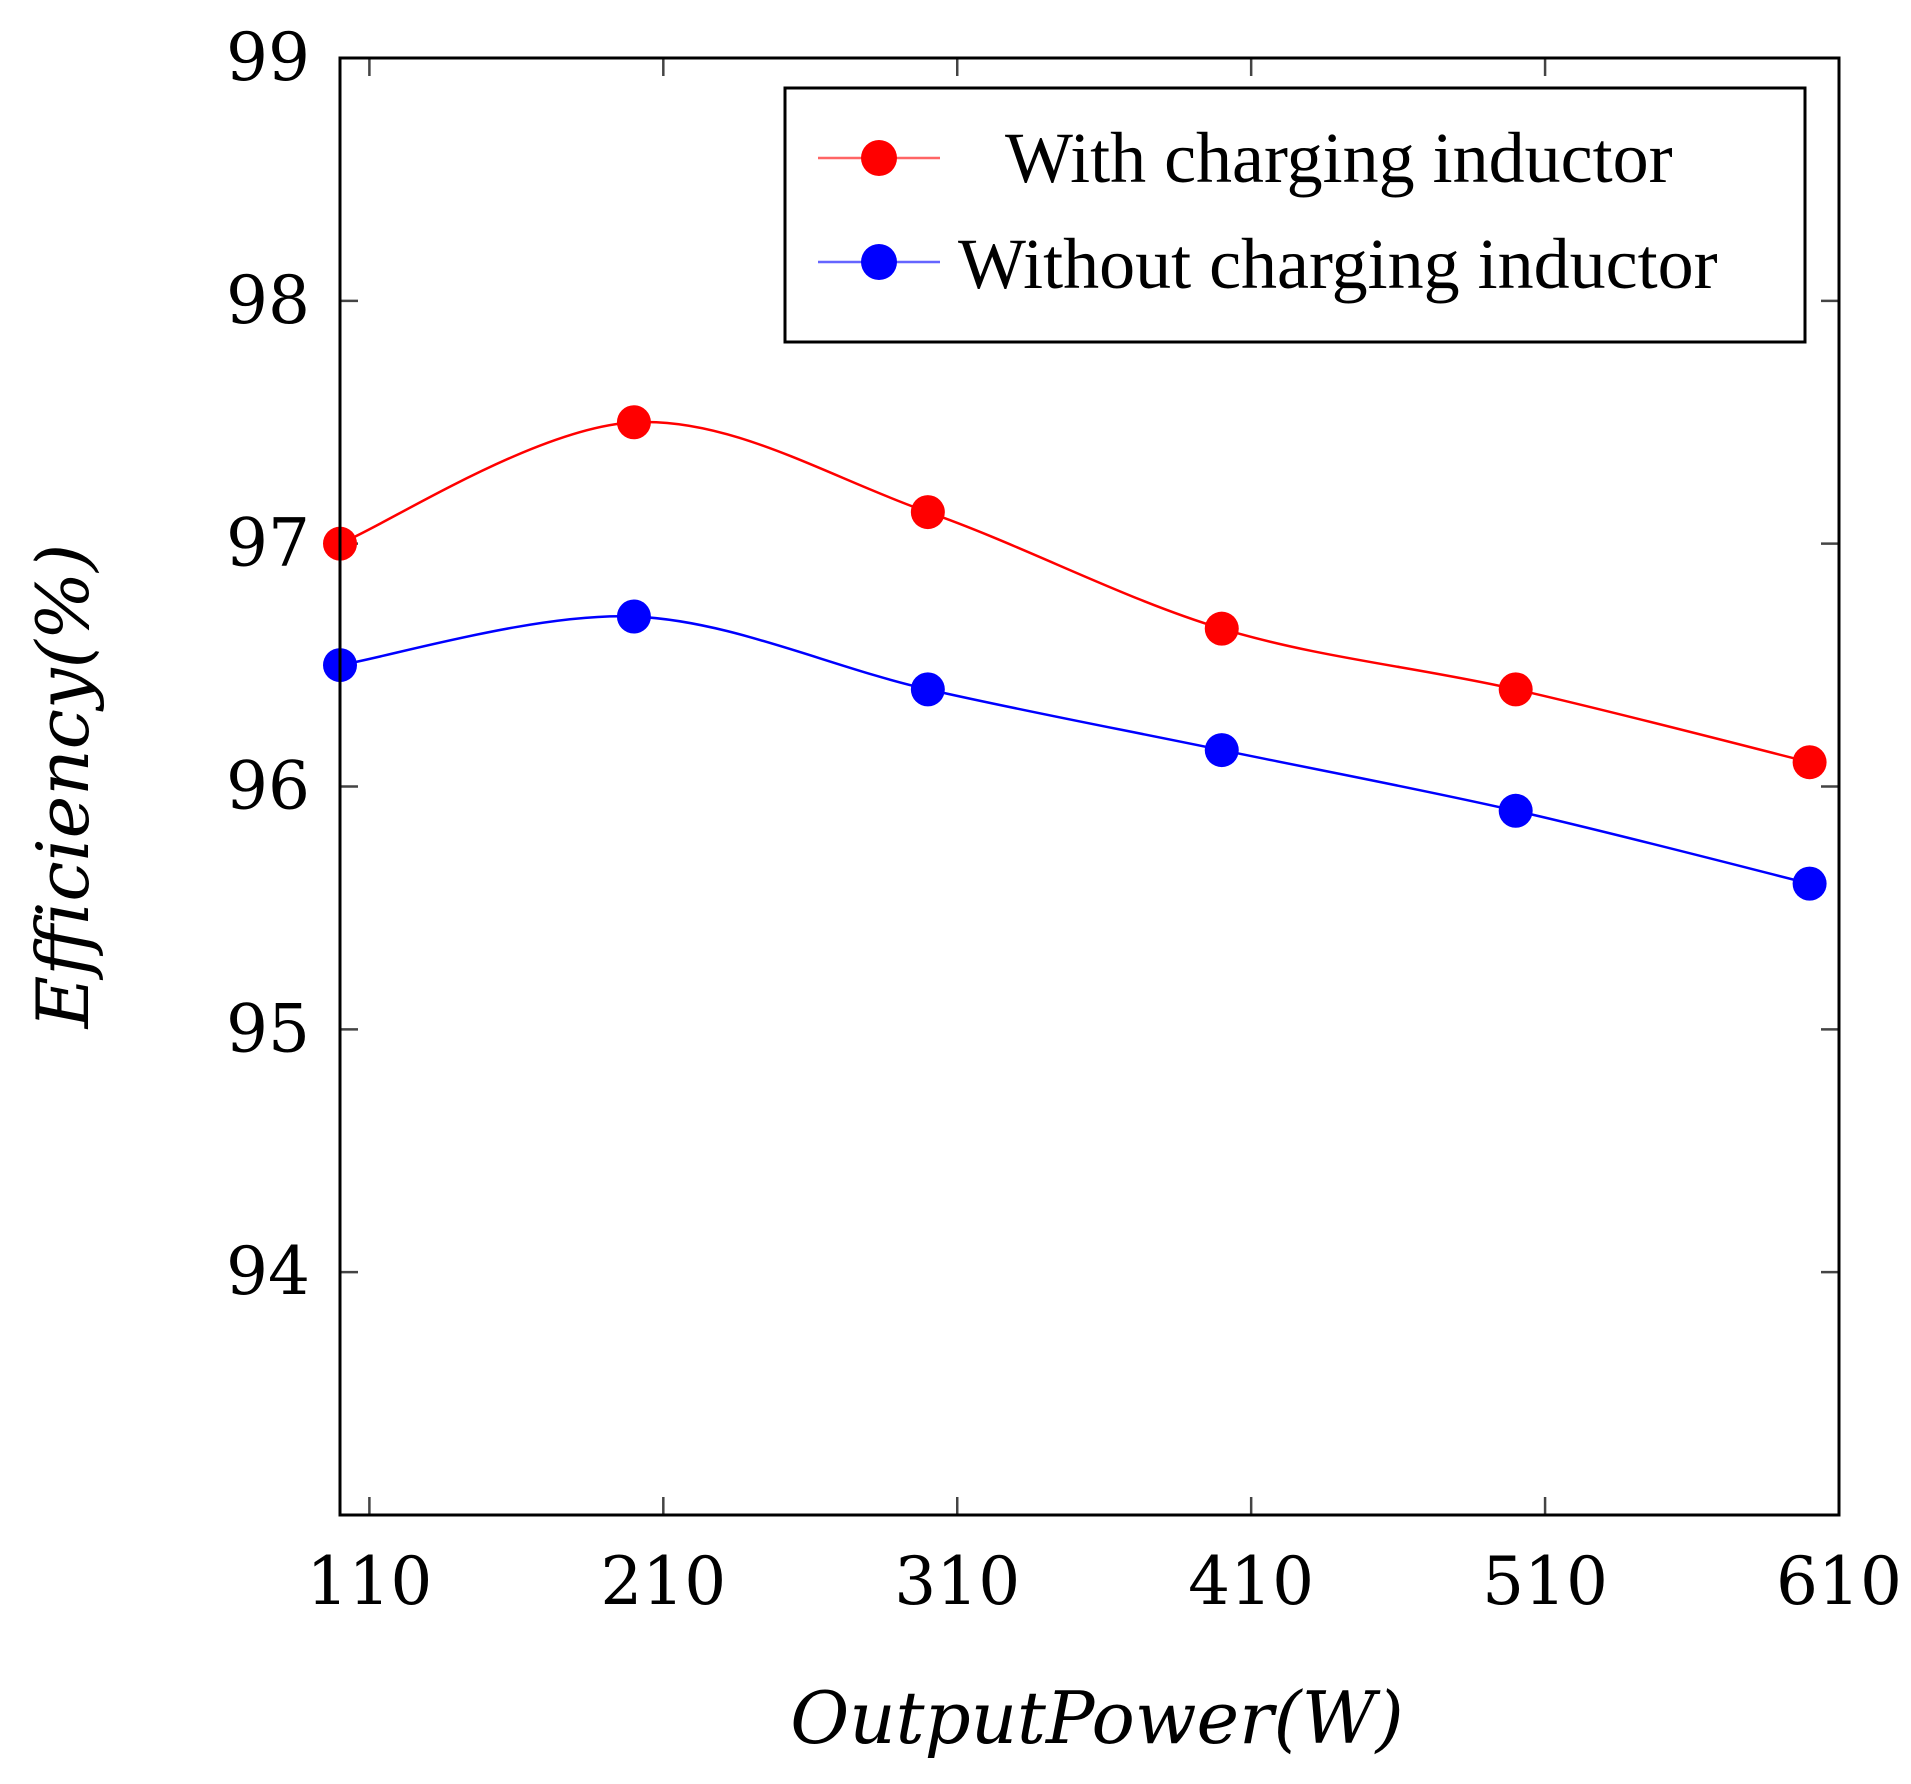 The height and width of the screenshot is (1784, 1911). I want to click on y-tick-label: 96, so click(268, 786).